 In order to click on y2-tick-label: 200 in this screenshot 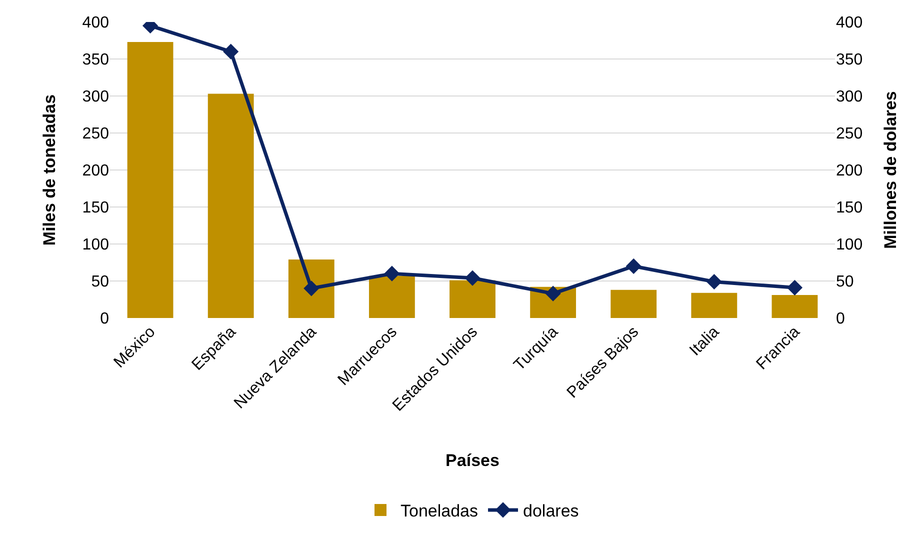, I will do `click(849, 171)`.